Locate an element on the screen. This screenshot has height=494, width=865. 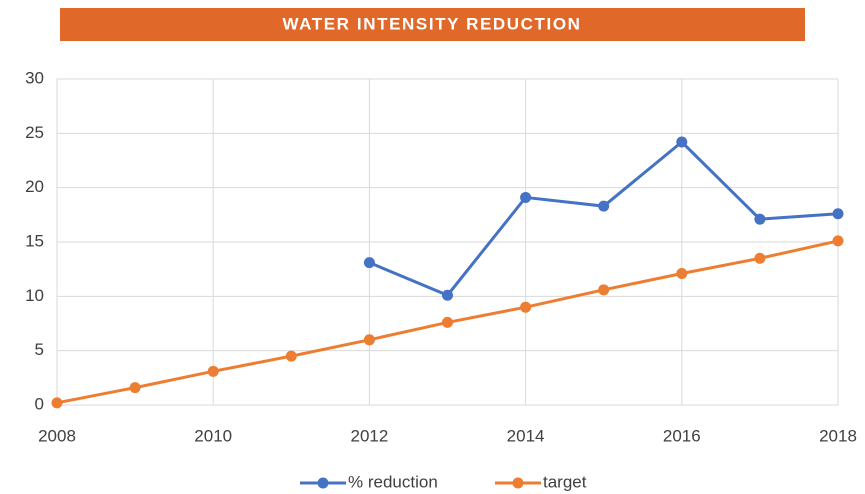
x-tick-label: 2018 is located at coordinates (838, 435).